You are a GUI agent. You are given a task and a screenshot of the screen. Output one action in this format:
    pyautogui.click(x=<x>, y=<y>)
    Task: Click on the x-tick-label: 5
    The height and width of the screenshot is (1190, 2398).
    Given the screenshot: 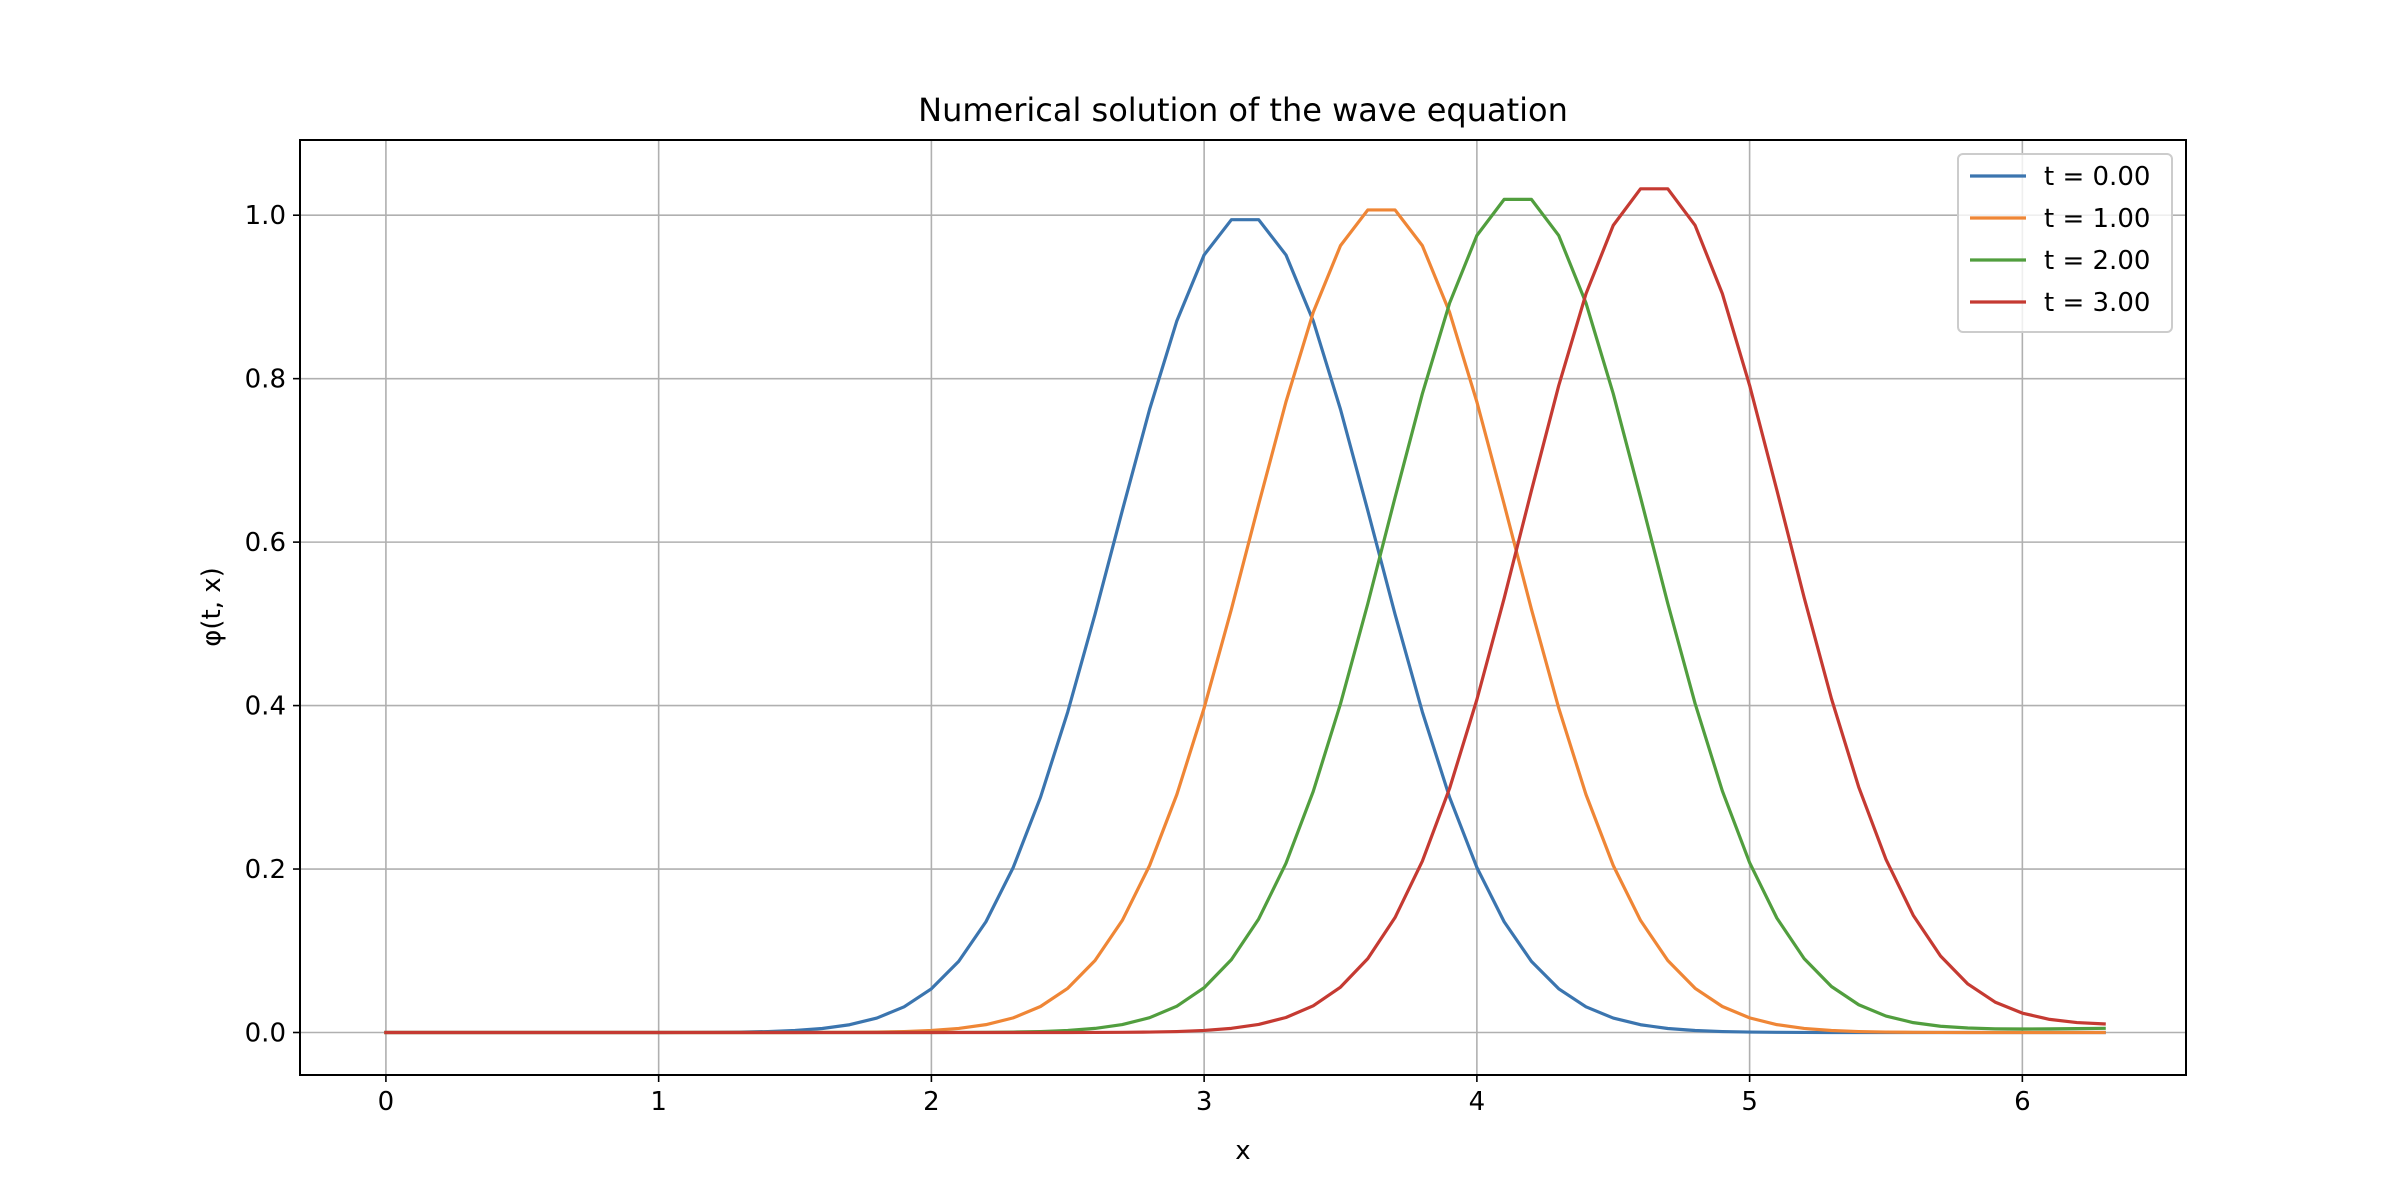 What is the action you would take?
    pyautogui.click(x=1749, y=1102)
    